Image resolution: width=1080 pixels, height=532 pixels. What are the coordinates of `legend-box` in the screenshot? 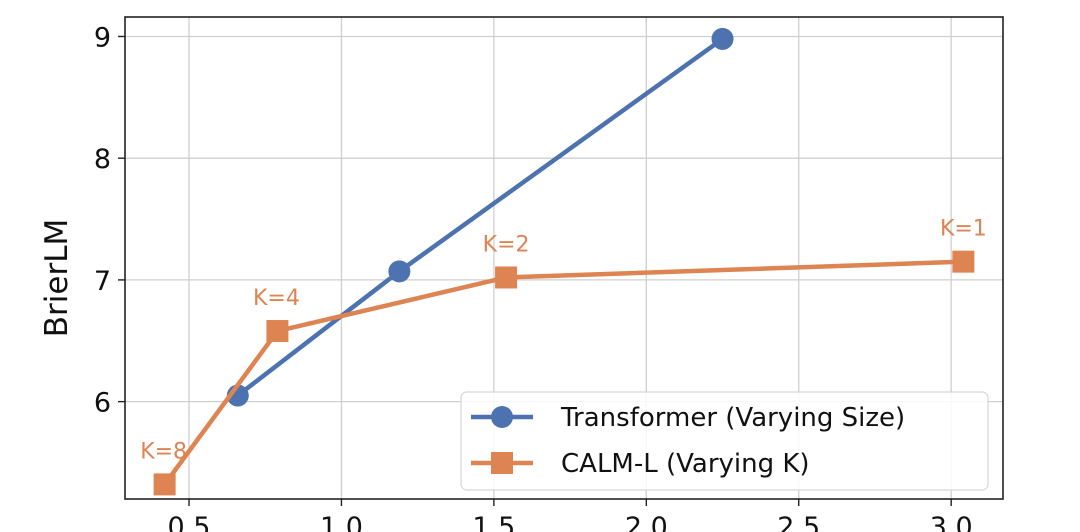 It's located at (724, 441).